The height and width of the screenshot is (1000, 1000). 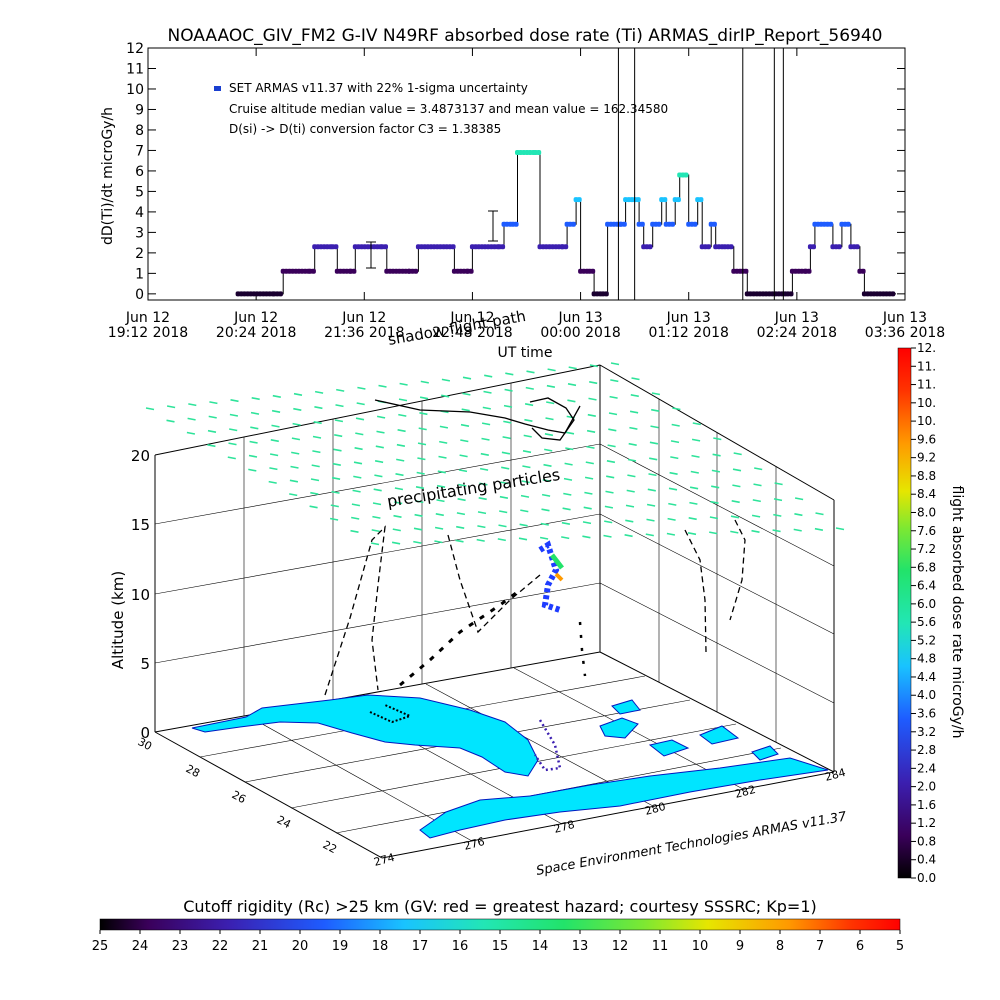 I want to click on cutoff-tick-label: 7, so click(x=820, y=946).